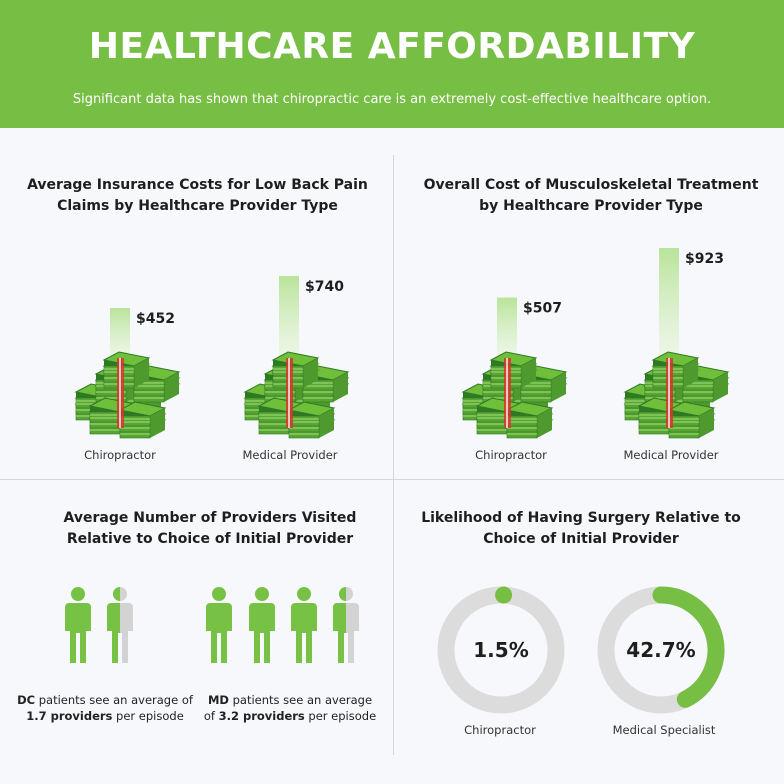  What do you see at coordinates (500, 730) in the screenshot?
I see `chart4-category-label: Chiropractor` at bounding box center [500, 730].